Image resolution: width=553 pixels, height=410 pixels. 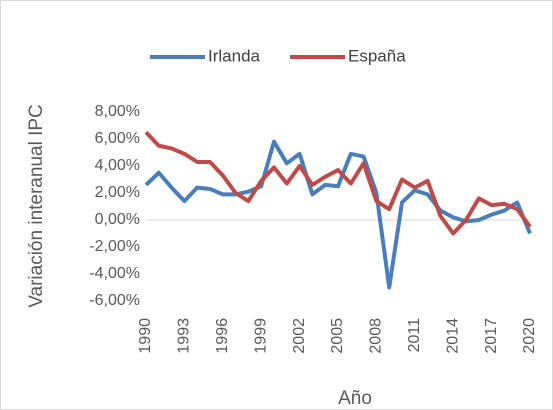 I want to click on y-tick-label: -2,00%, so click(x=114, y=246).